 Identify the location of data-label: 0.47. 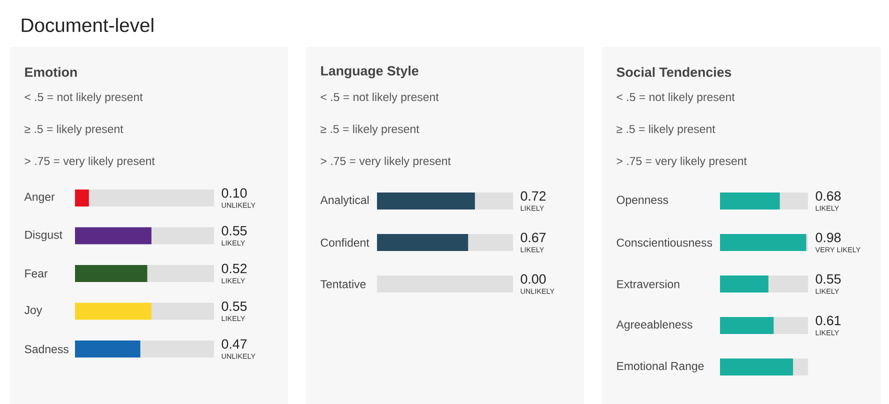
(234, 344).